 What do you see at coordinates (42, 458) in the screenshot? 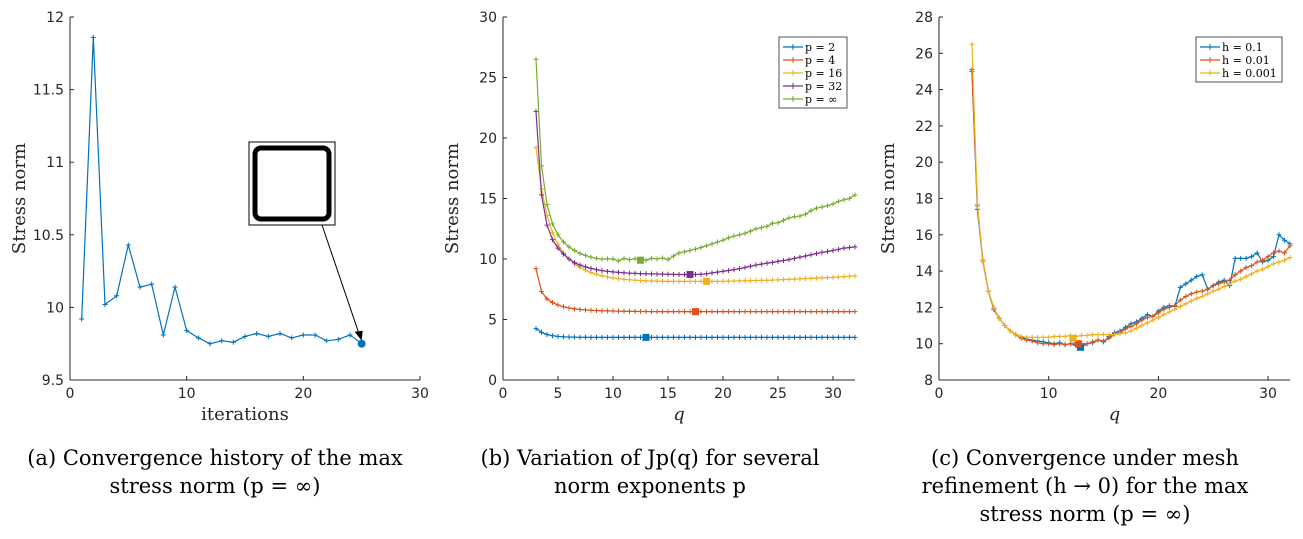
I see `caption-a-tag: (a)` at bounding box center [42, 458].